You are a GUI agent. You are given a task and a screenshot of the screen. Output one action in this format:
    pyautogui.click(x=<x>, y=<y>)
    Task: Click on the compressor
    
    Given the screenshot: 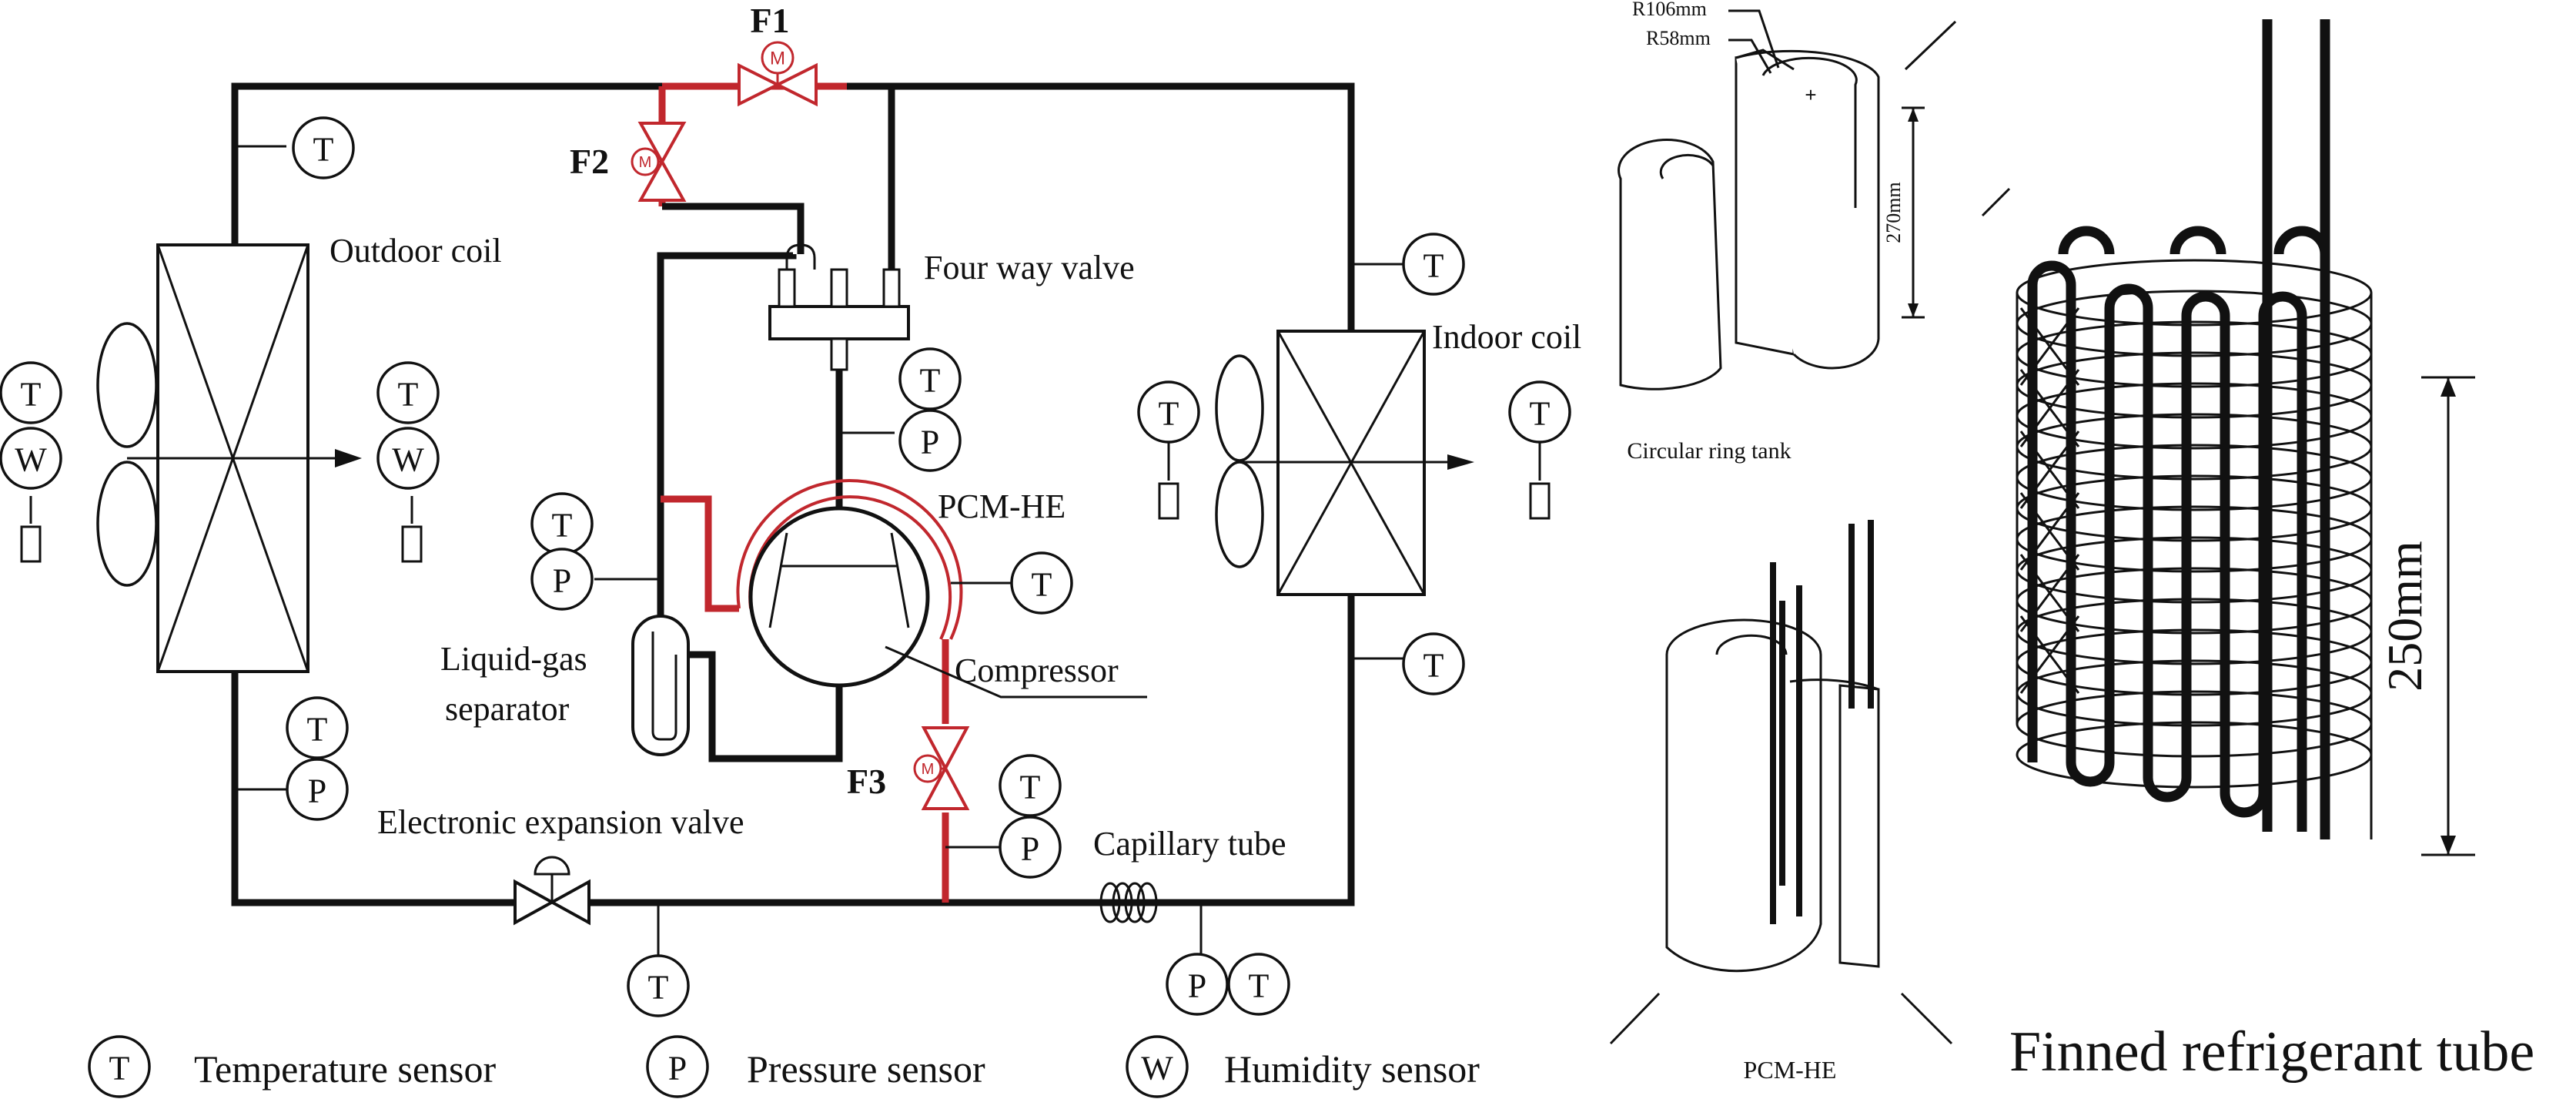 What is the action you would take?
    pyautogui.click(x=948, y=602)
    